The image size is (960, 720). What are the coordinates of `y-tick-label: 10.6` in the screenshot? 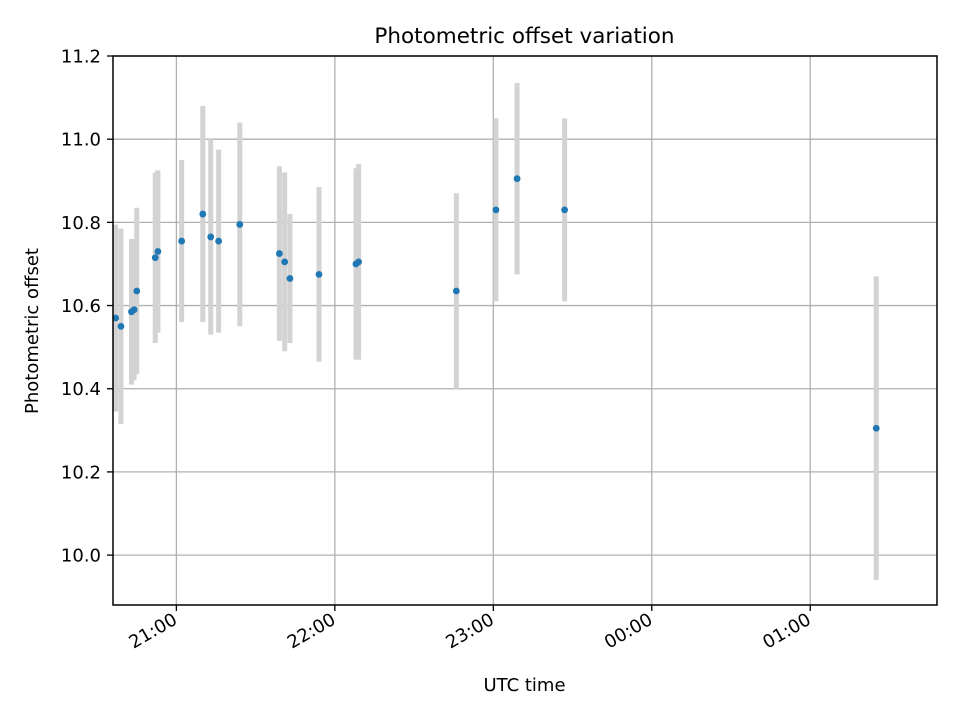 It's located at (81, 306).